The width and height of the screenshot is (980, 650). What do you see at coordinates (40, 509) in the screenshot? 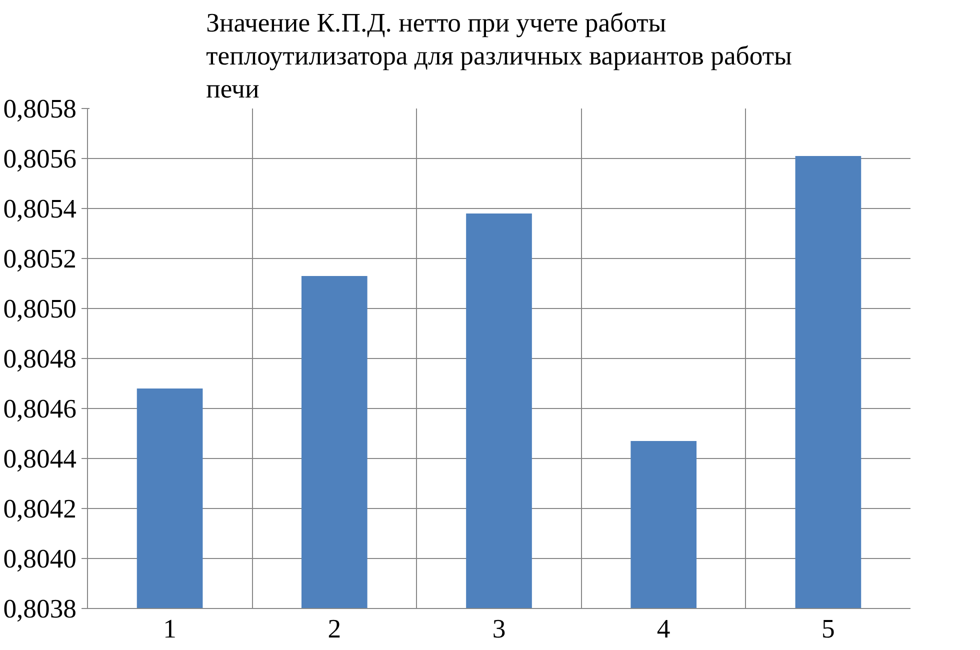
I see `y-tick-label: 0,8042` at bounding box center [40, 509].